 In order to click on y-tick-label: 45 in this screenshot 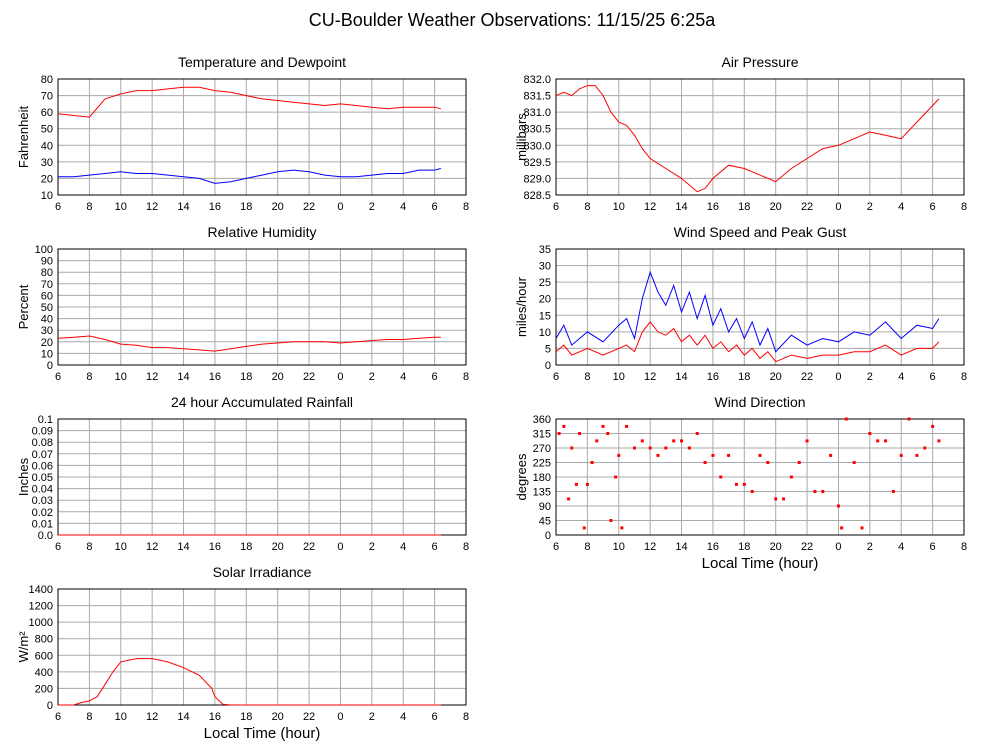, I will do `click(545, 522)`.